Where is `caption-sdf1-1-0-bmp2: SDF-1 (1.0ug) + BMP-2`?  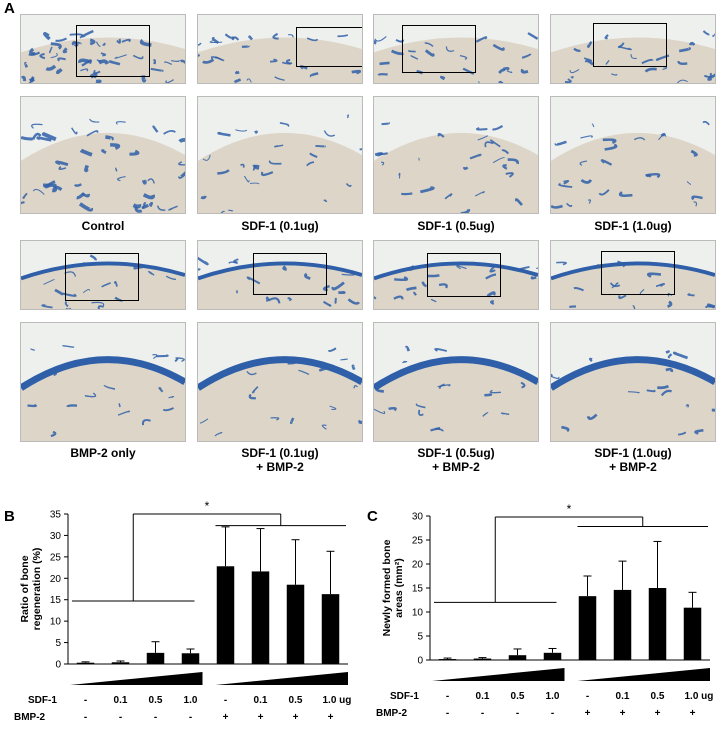 caption-sdf1-1-0-bmp2: SDF-1 (1.0ug) + BMP-2 is located at coordinates (633, 460).